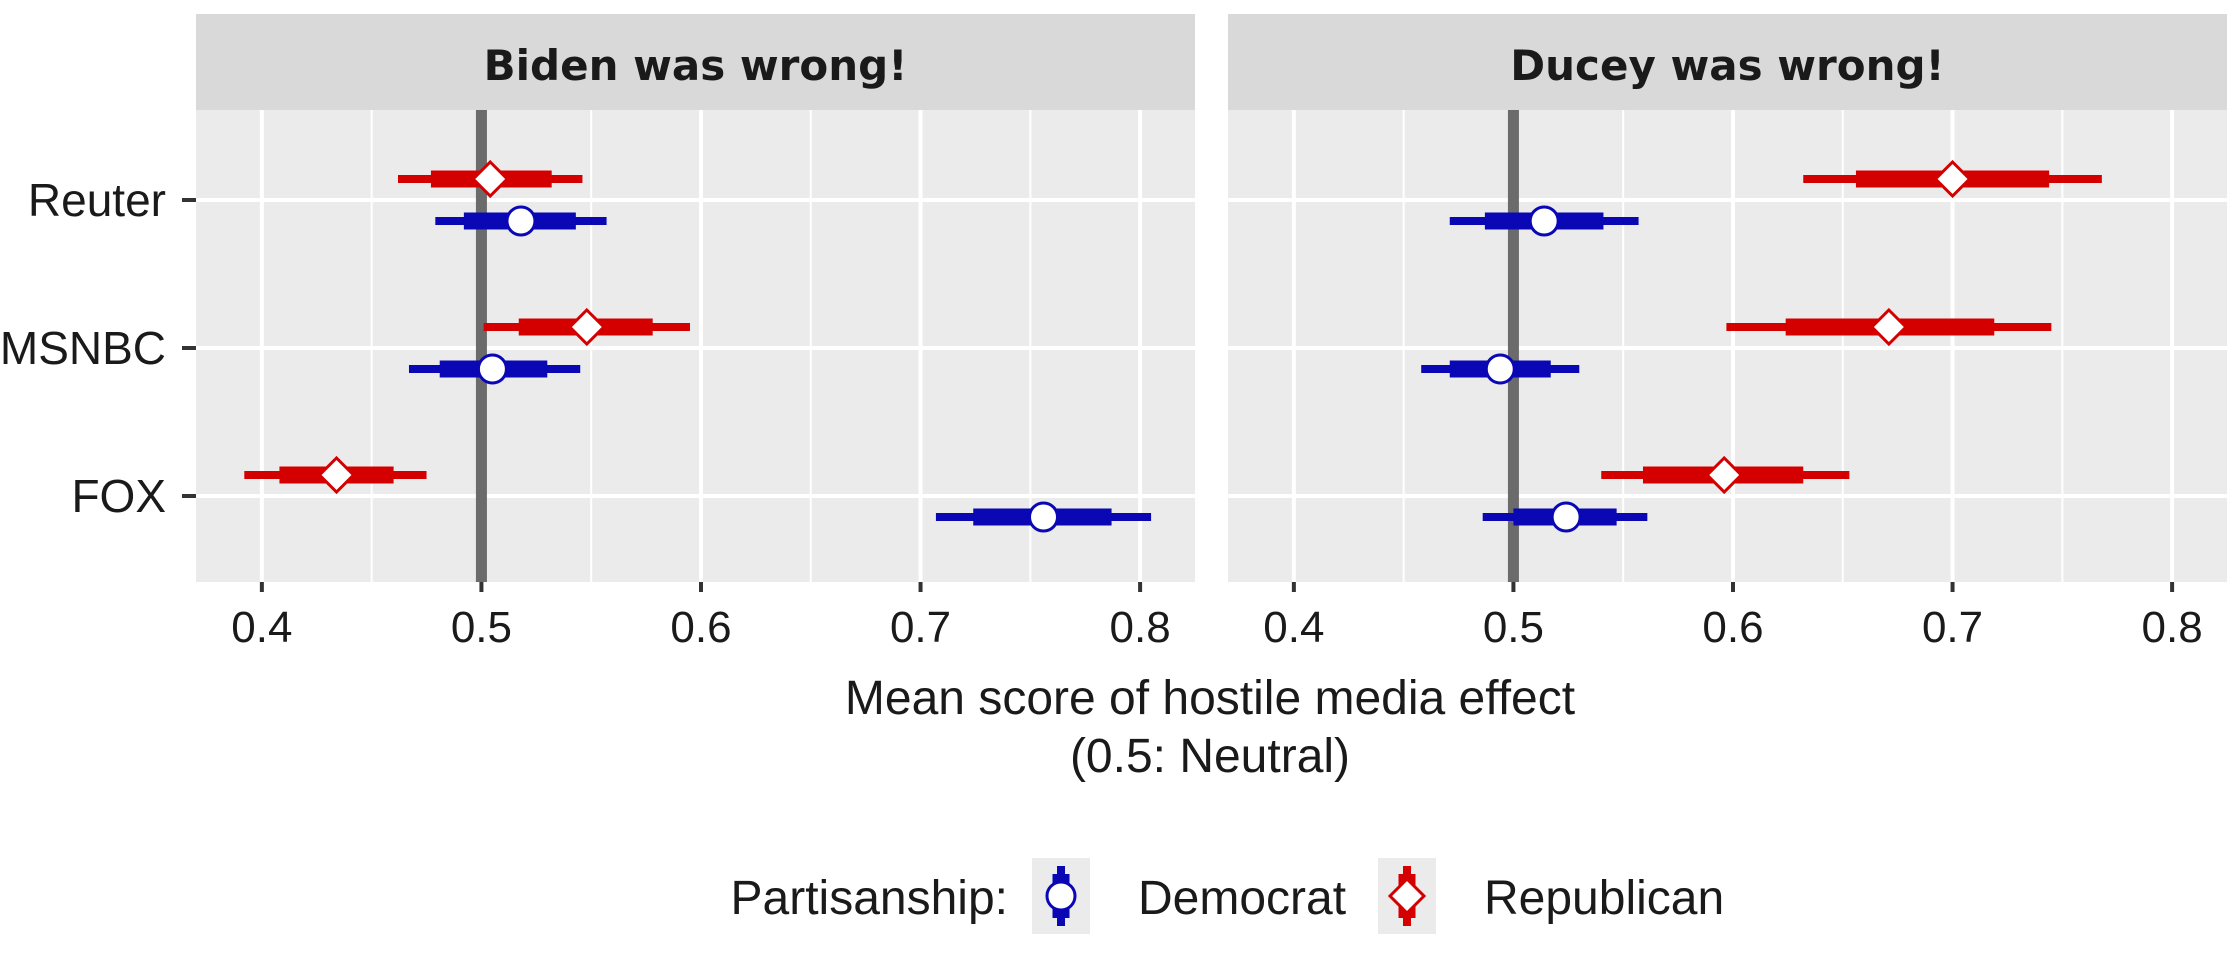 The height and width of the screenshot is (960, 2240). I want to click on x-axis-title-line2: (0.5: Neutral), so click(1210, 756).